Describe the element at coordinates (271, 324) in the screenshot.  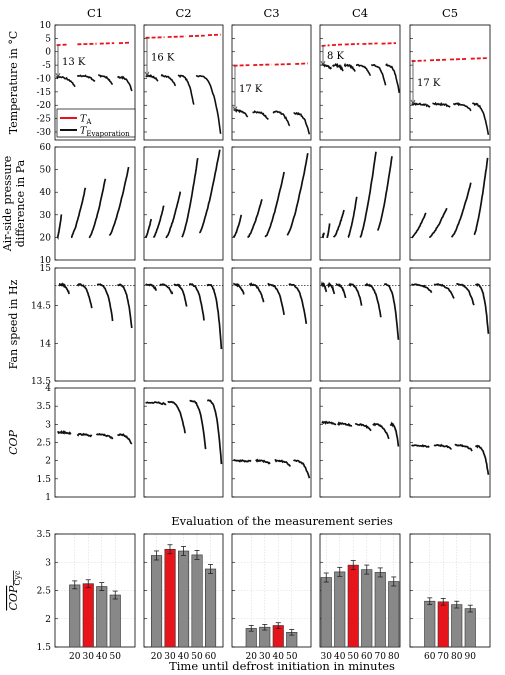
I see `fan-panel-c3` at that location.